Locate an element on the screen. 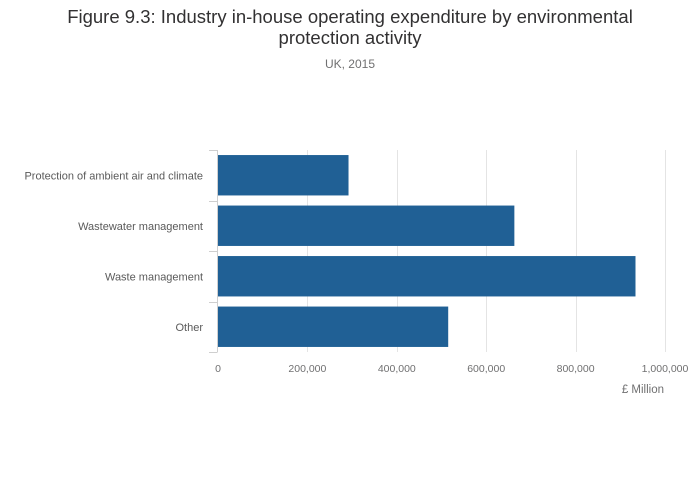  x-tick-label: 200,000 is located at coordinates (307, 369).